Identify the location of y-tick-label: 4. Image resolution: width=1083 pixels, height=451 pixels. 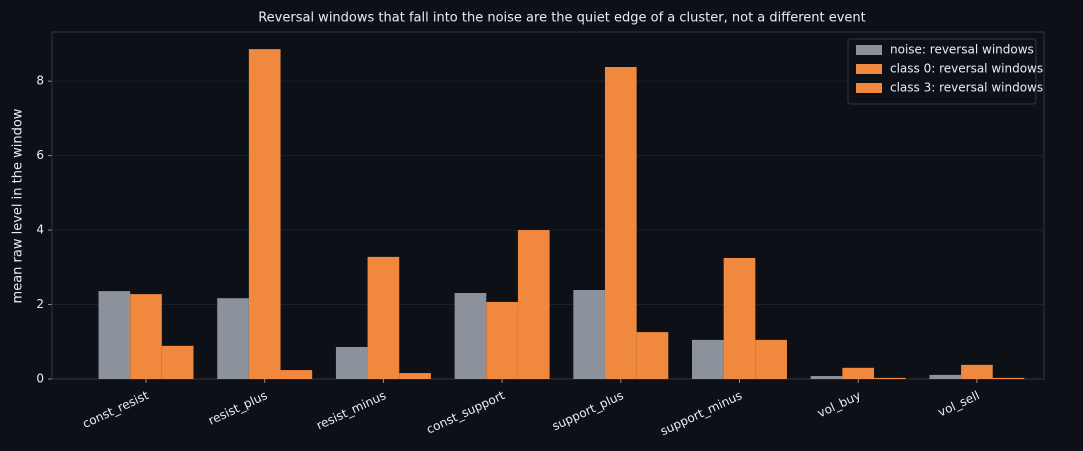
(40, 230).